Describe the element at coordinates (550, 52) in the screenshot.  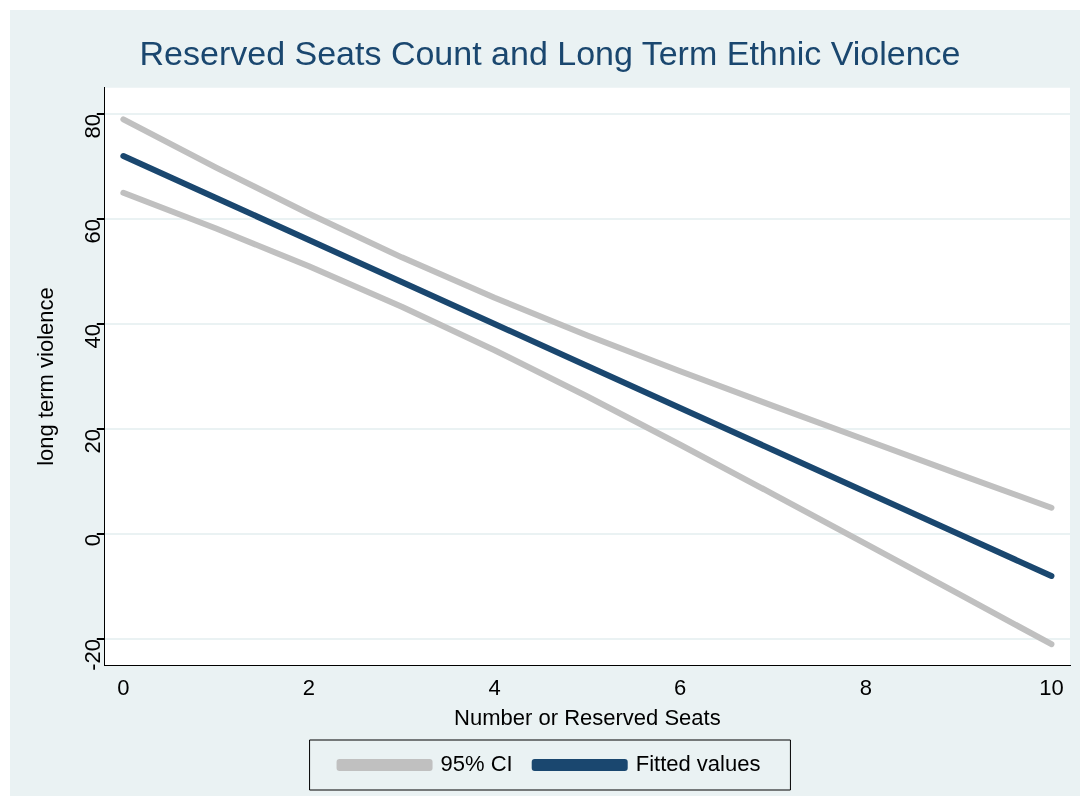
I see `chart-title: Reserved Seats Count and Long Term Ethnic Violence` at that location.